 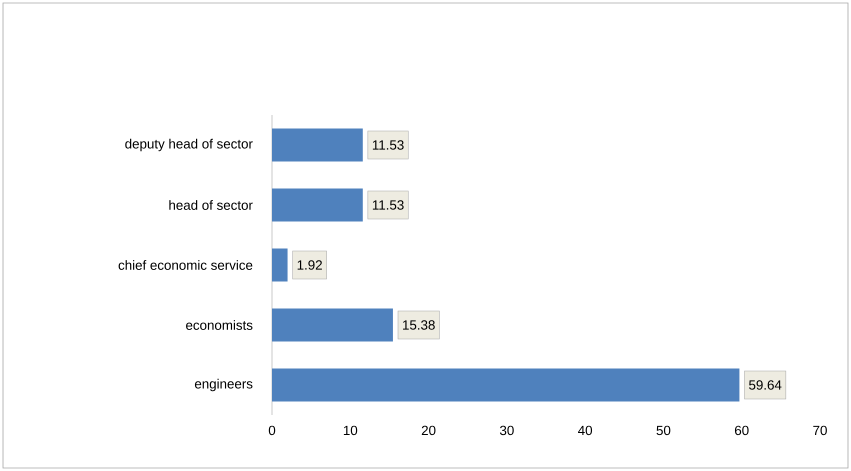 I want to click on data-label: 1.92, so click(x=310, y=265).